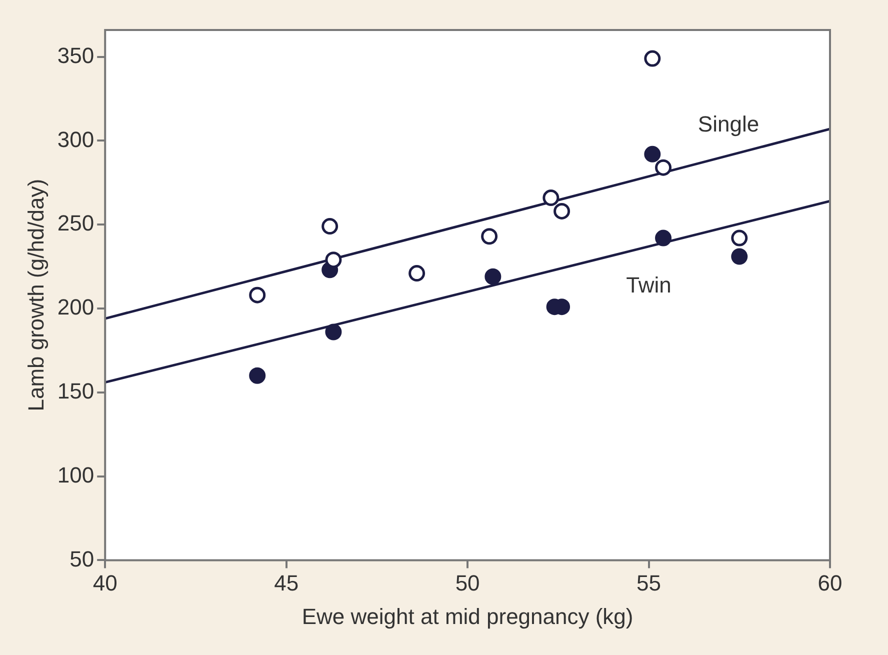  I want to click on y-tick-label: 350, so click(75, 55).